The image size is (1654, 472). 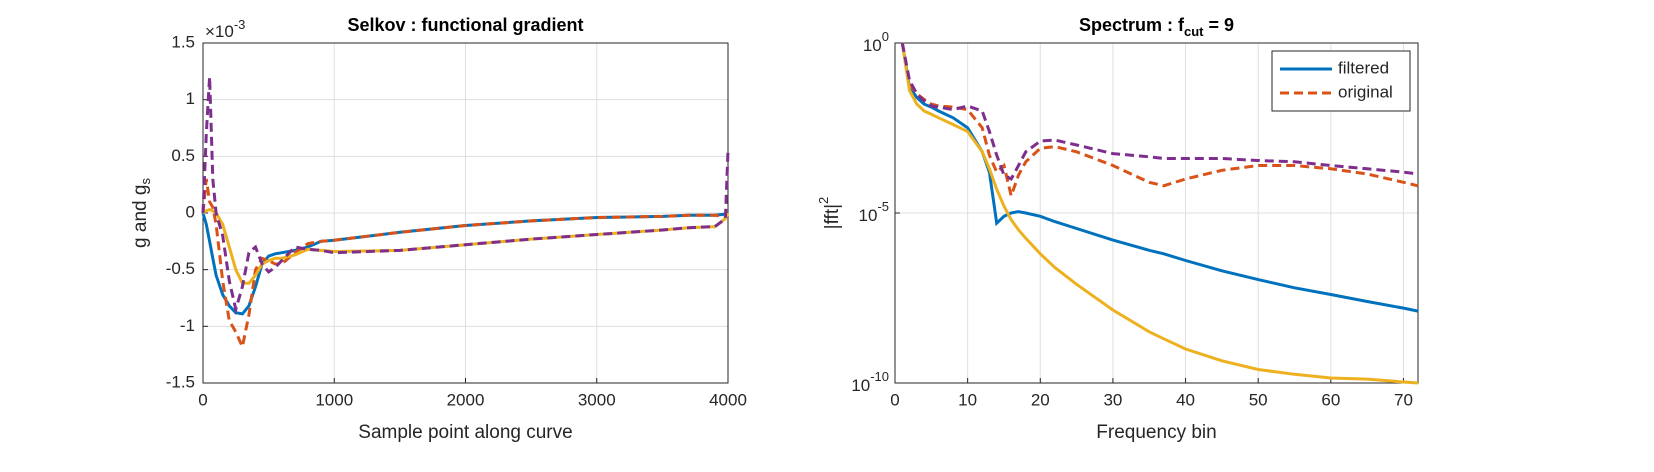 I want to click on multiplier-base: ×10, so click(x=219, y=31).